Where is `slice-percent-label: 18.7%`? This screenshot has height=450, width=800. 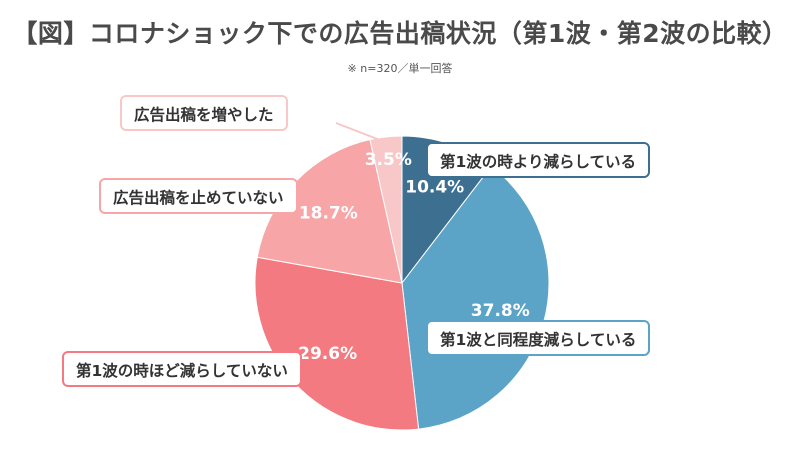 slice-percent-label: 18.7% is located at coordinates (328, 213).